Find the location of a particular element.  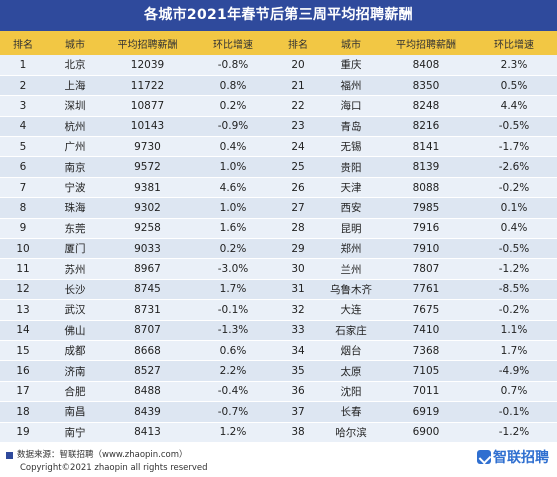

cell-rank: 24 is located at coordinates (298, 146).